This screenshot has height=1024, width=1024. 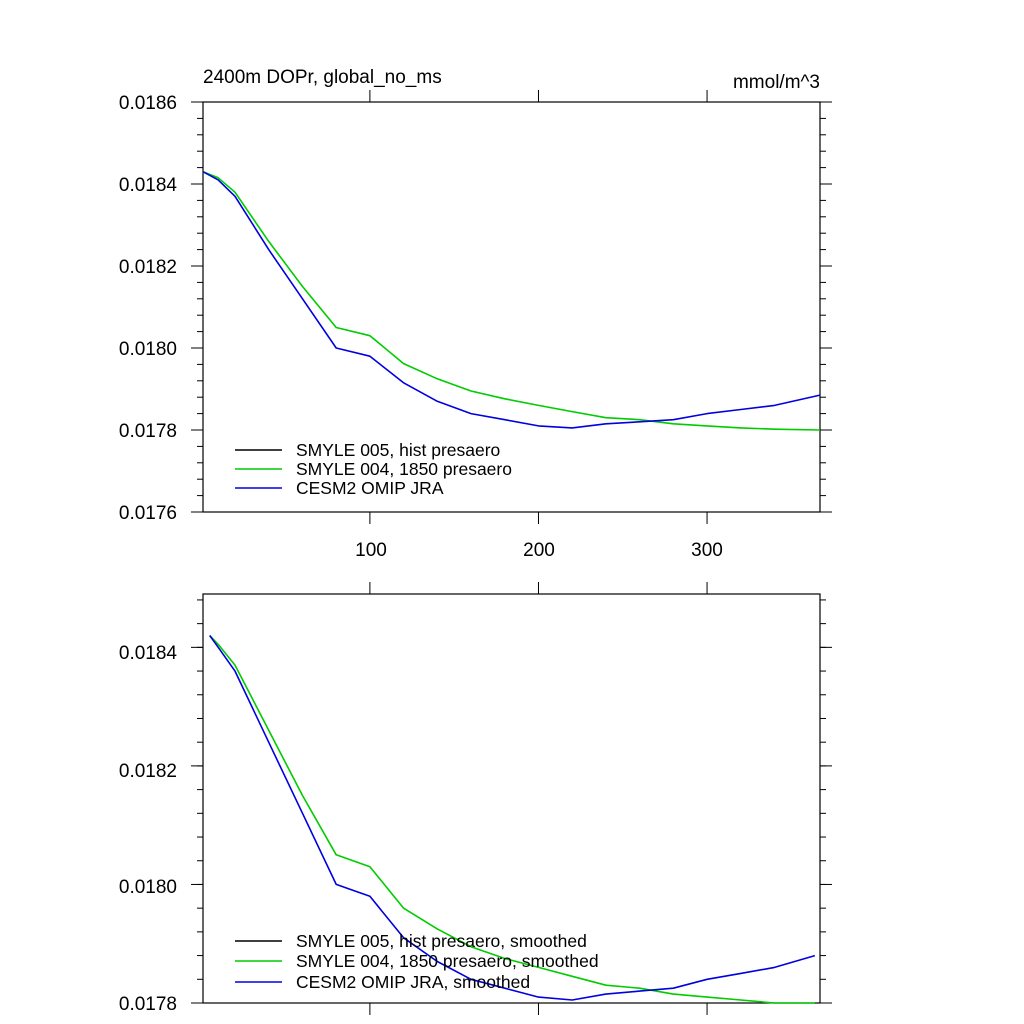 What do you see at coordinates (148, 267) in the screenshot?
I see `top-y-tick-label-0182: 0.0182` at bounding box center [148, 267].